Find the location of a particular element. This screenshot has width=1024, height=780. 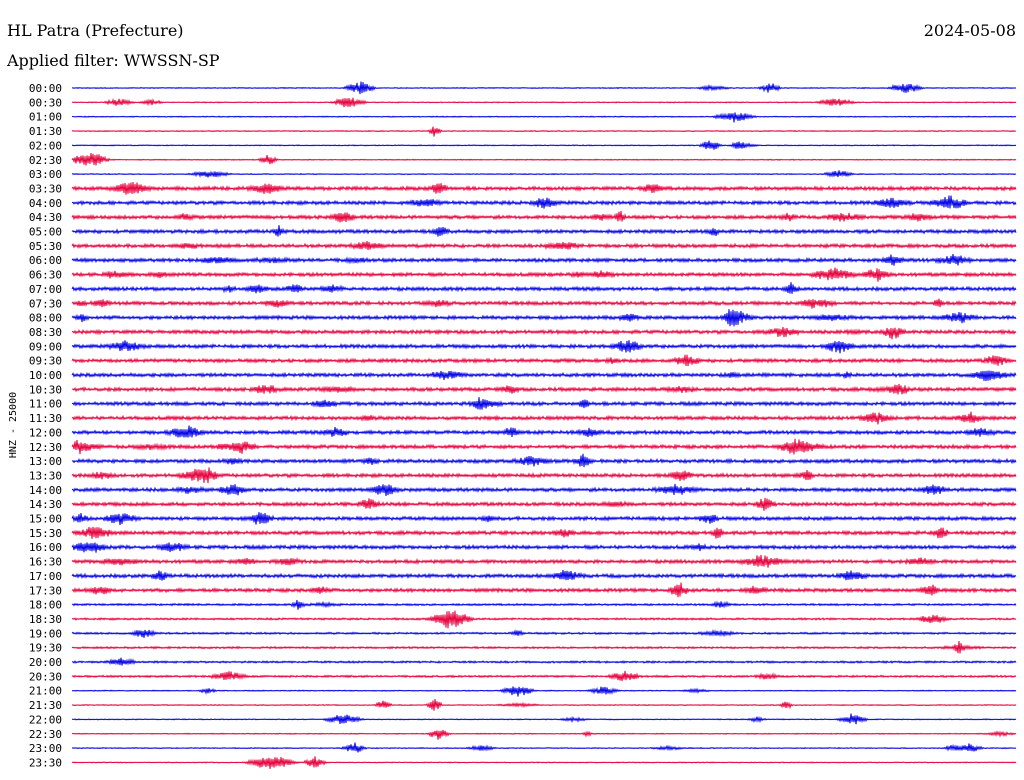

tick-label-2300: 23:00 is located at coordinates (45, 748).